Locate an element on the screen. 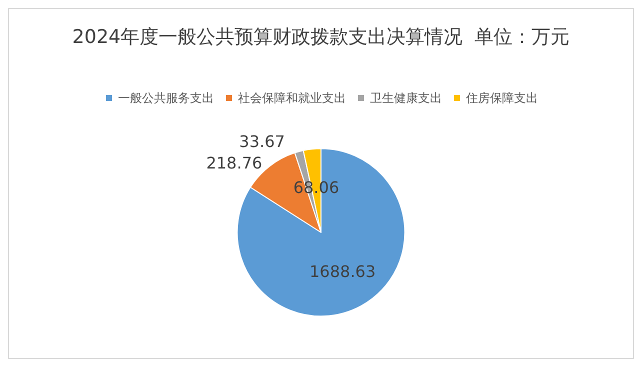  data-label: 1688.63 is located at coordinates (342, 272).